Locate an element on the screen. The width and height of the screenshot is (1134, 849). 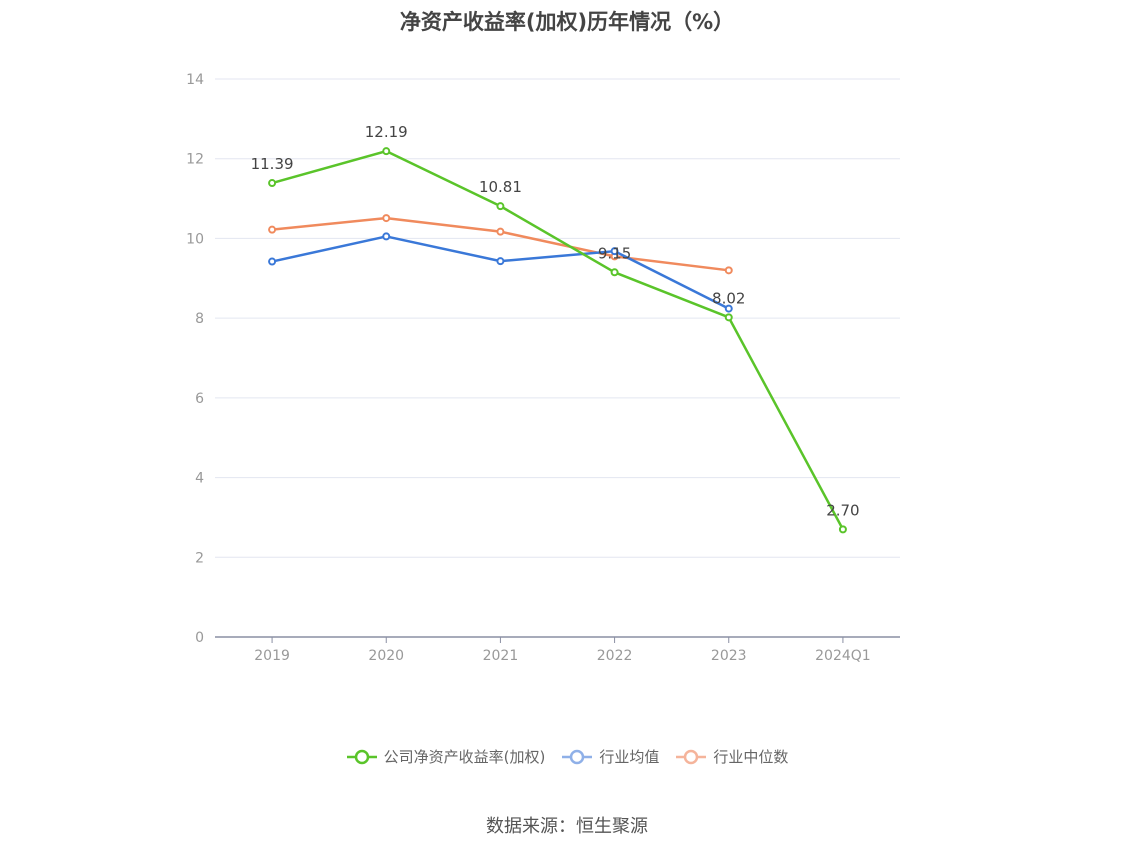
legend-label: 公司净资产收益率(加权) is located at coordinates (464, 757).